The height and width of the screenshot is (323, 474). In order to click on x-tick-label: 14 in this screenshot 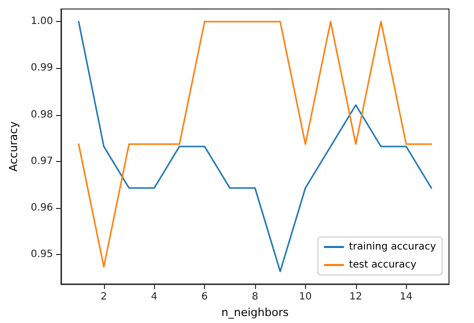, I will do `click(406, 297)`.